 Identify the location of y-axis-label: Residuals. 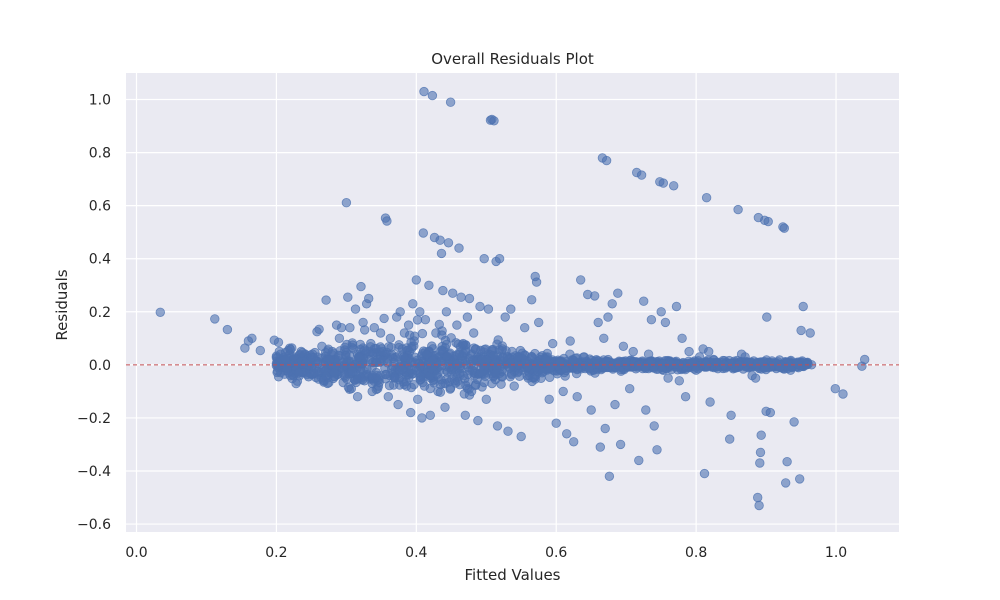
(62, 304).